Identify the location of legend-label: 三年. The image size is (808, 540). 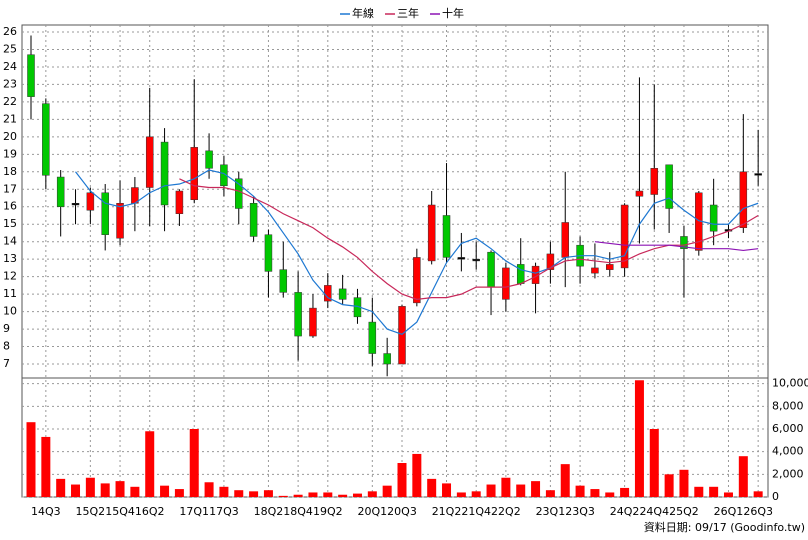
(408, 13).